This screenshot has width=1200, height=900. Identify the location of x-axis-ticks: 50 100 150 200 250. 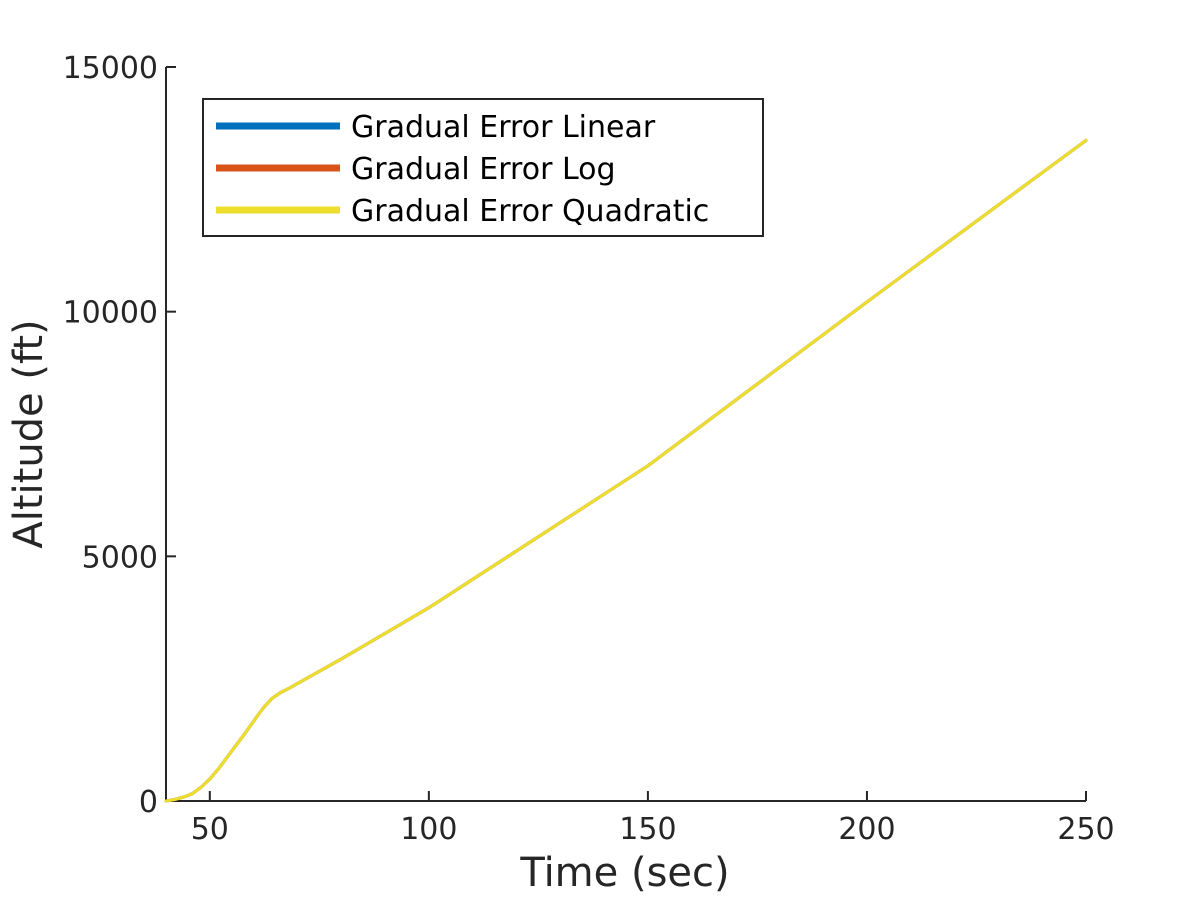
(653, 819).